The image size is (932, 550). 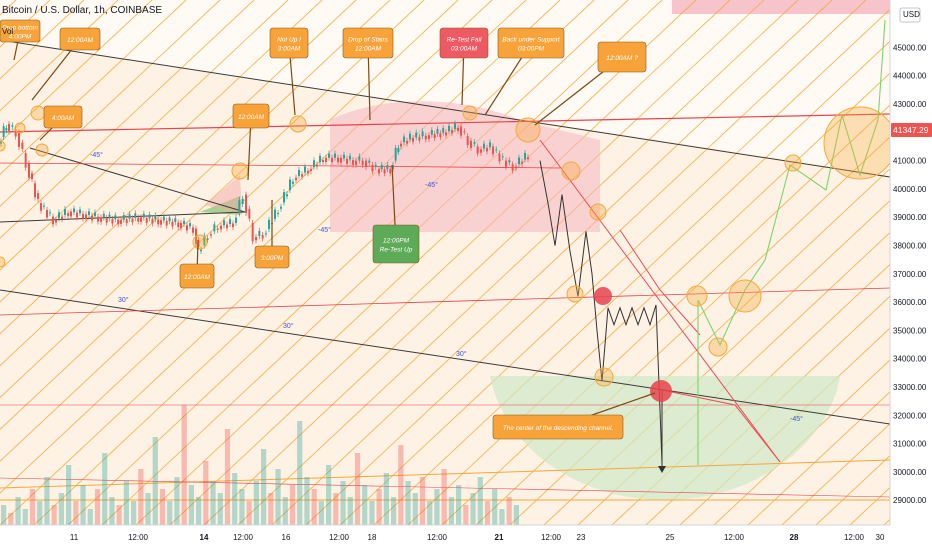 What do you see at coordinates (368, 40) in the screenshot?
I see `callout-text-drop-of-stairs: Drop of Stairs` at bounding box center [368, 40].